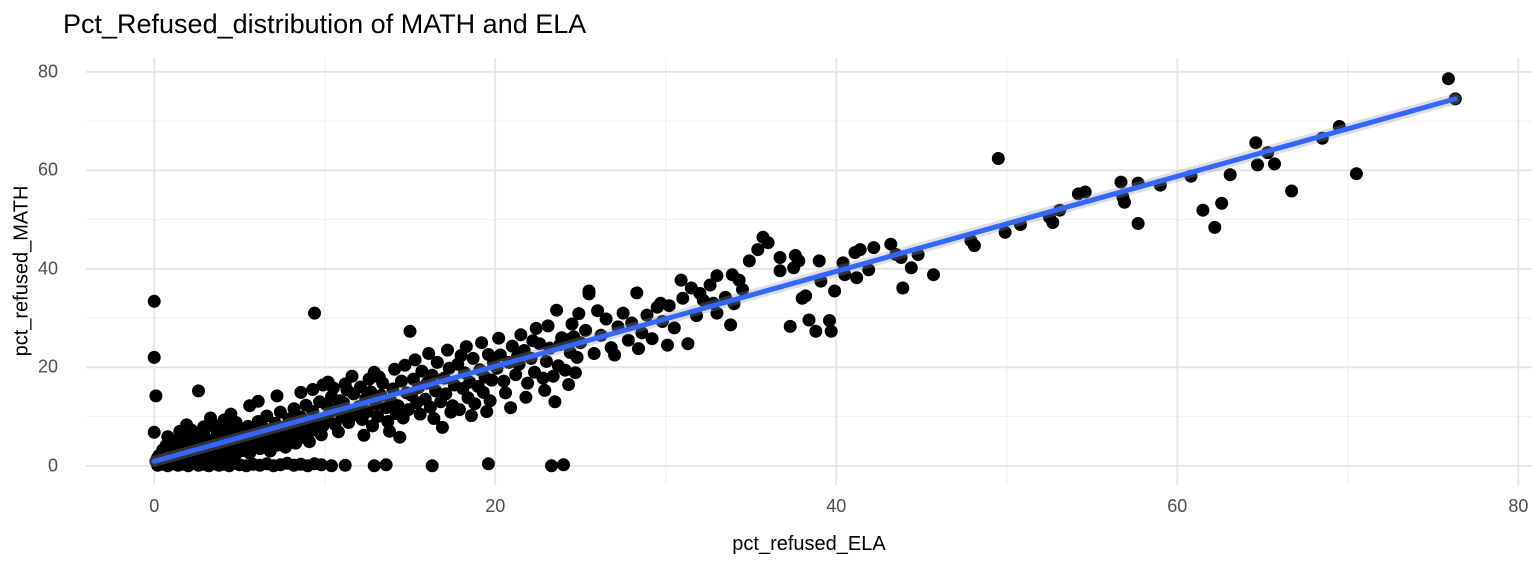 This screenshot has width=1536, height=576. I want to click on x-axis-title: pct_refused_ELA, so click(809, 544).